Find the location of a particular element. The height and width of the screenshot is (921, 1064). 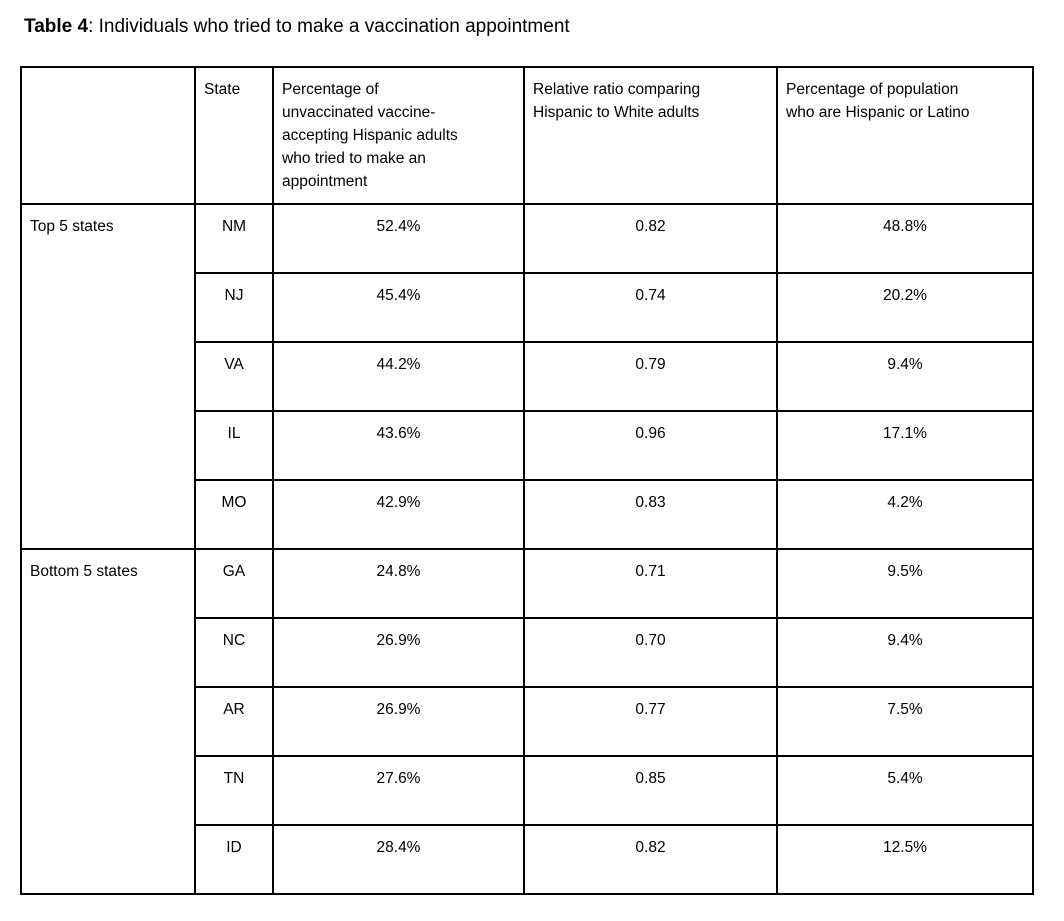

ratio-value: 0.71 is located at coordinates (650, 583).